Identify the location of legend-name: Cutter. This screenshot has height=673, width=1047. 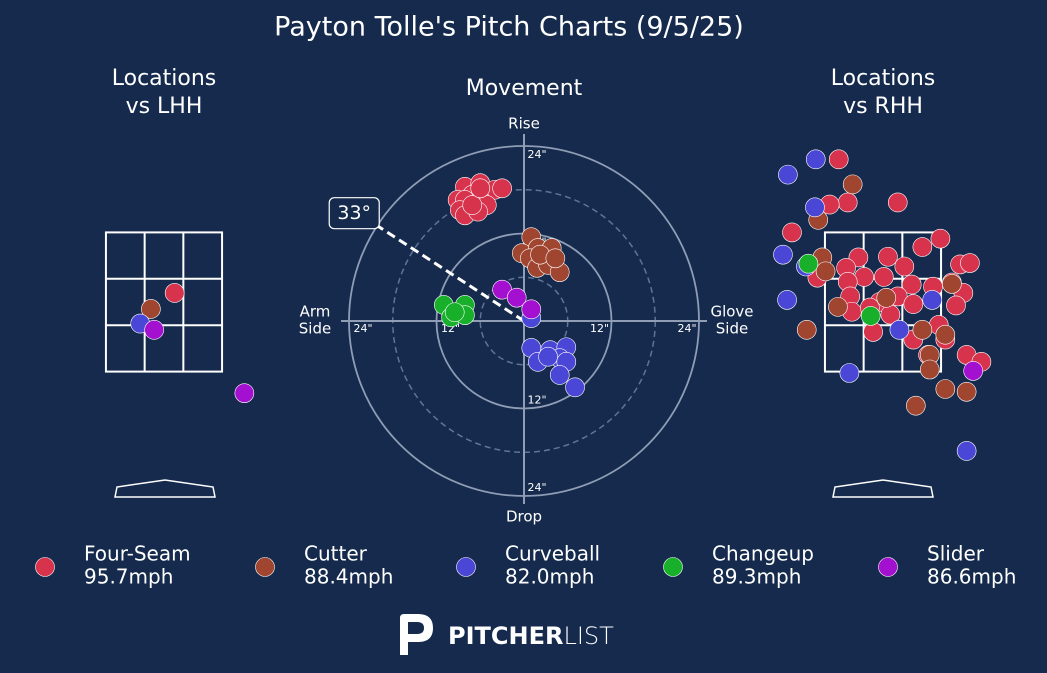
(336, 554).